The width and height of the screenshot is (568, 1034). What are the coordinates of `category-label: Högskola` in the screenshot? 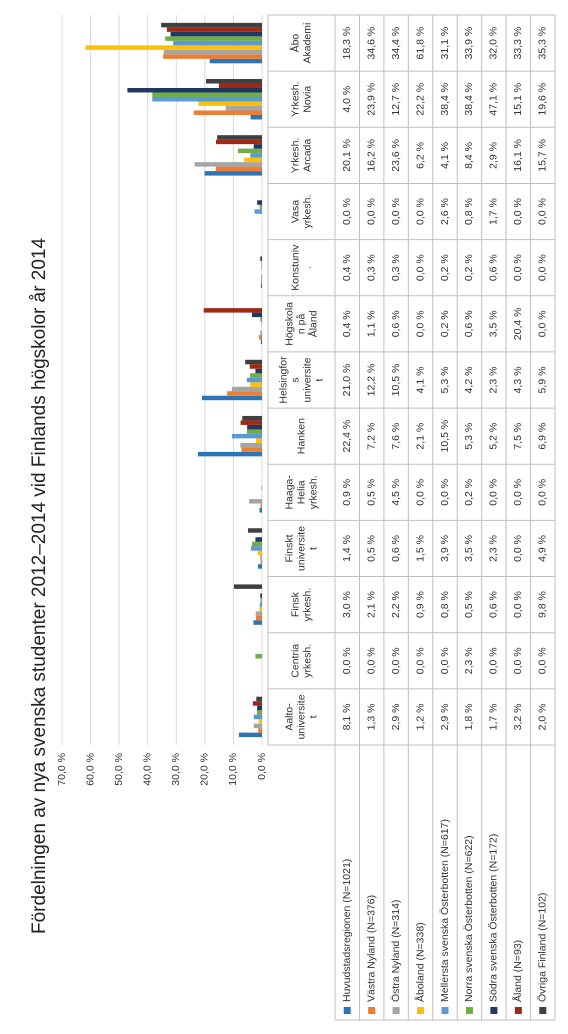 It's located at (289, 324).